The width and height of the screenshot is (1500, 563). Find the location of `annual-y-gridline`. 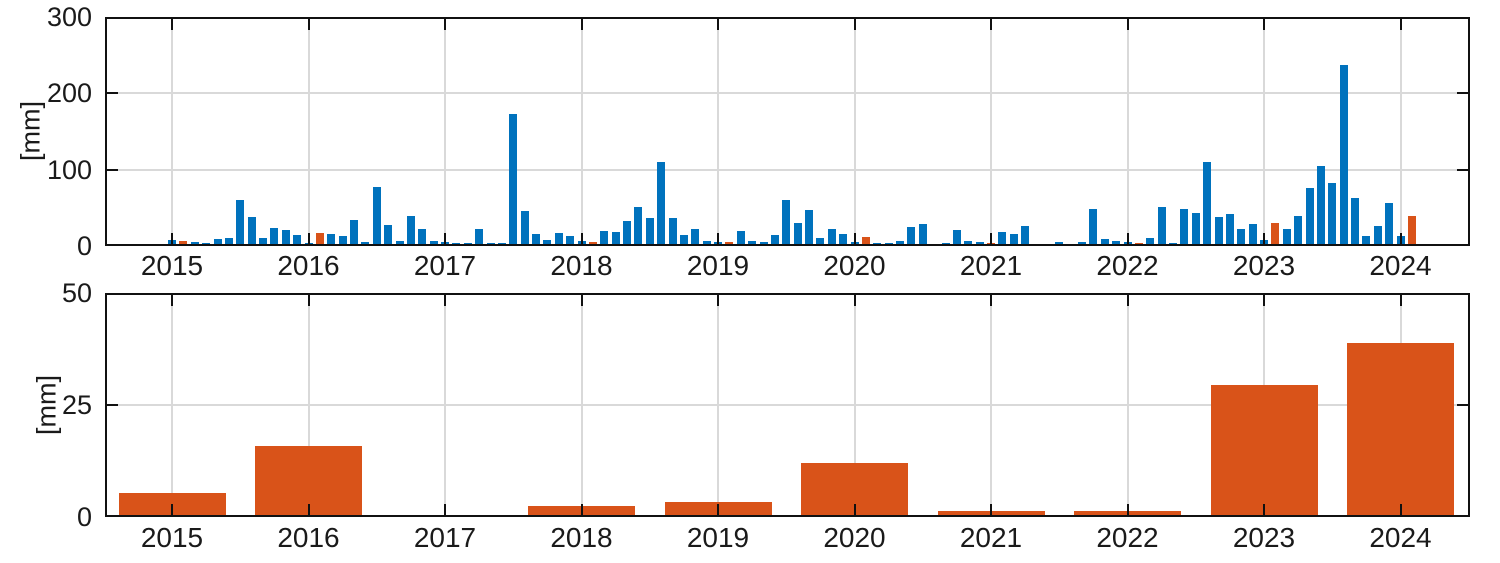

annual-y-gridline is located at coordinates (787, 405).